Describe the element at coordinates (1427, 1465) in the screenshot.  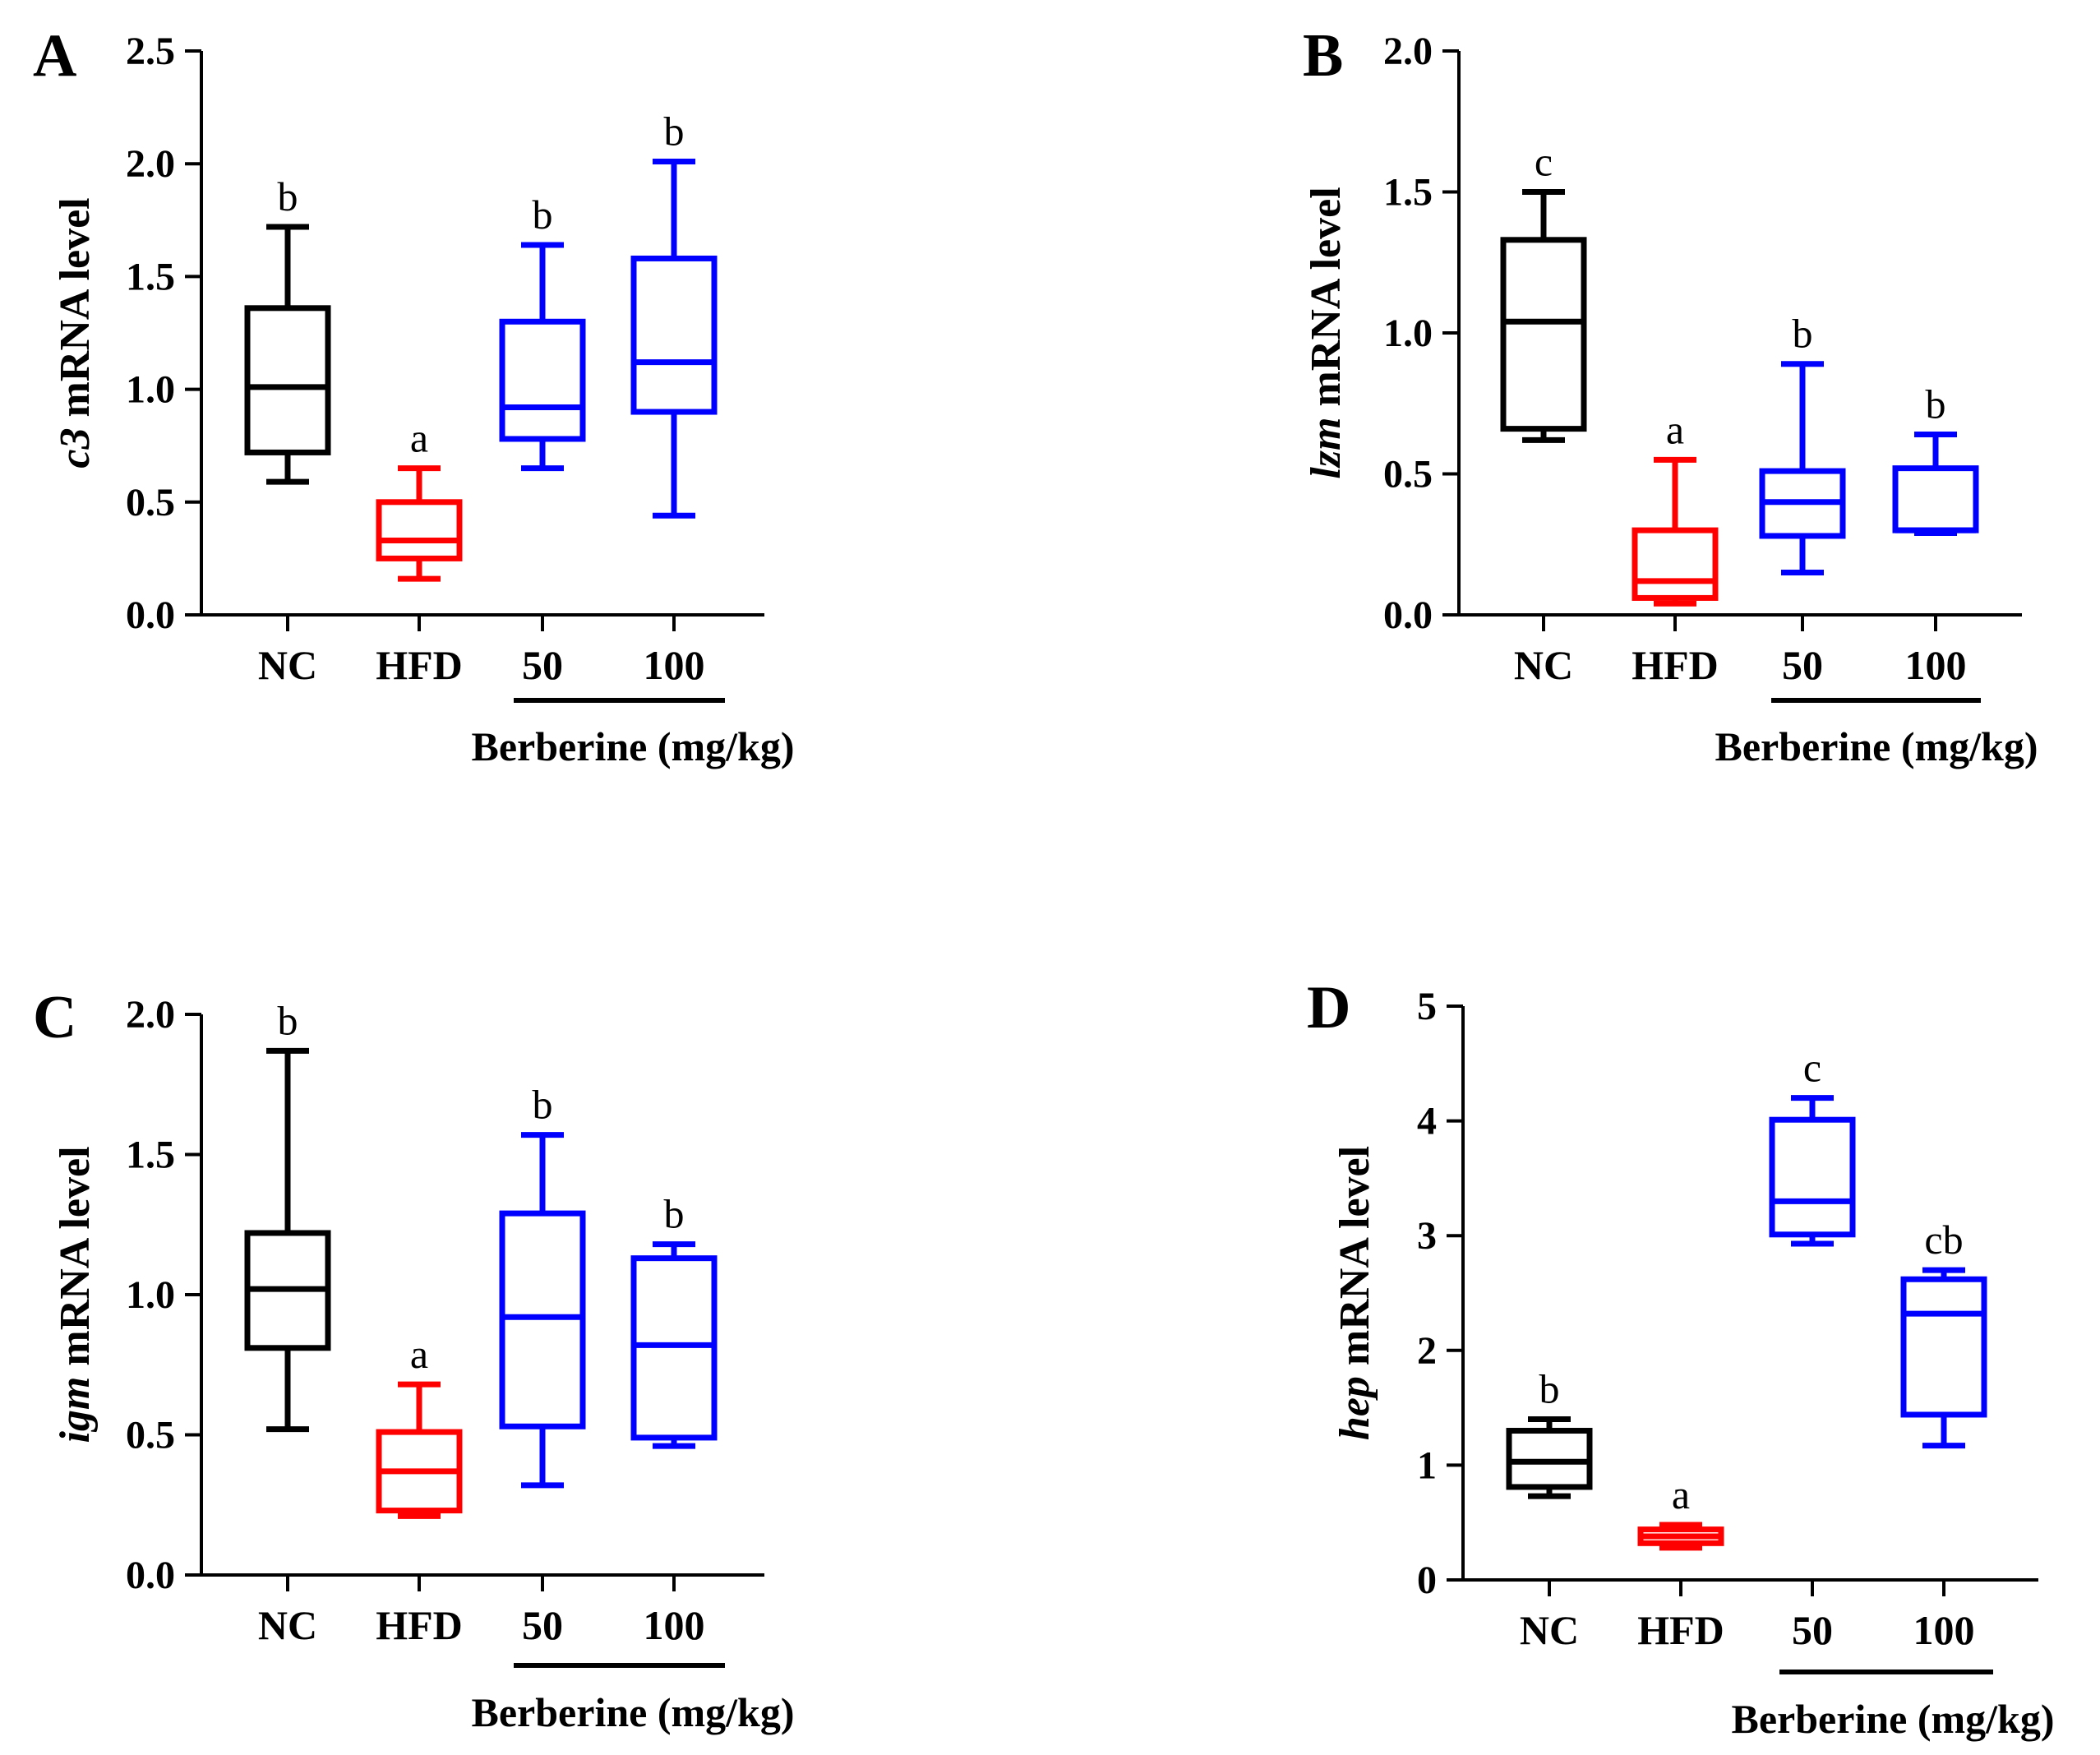
I see `y-tick-label: 1` at that location.